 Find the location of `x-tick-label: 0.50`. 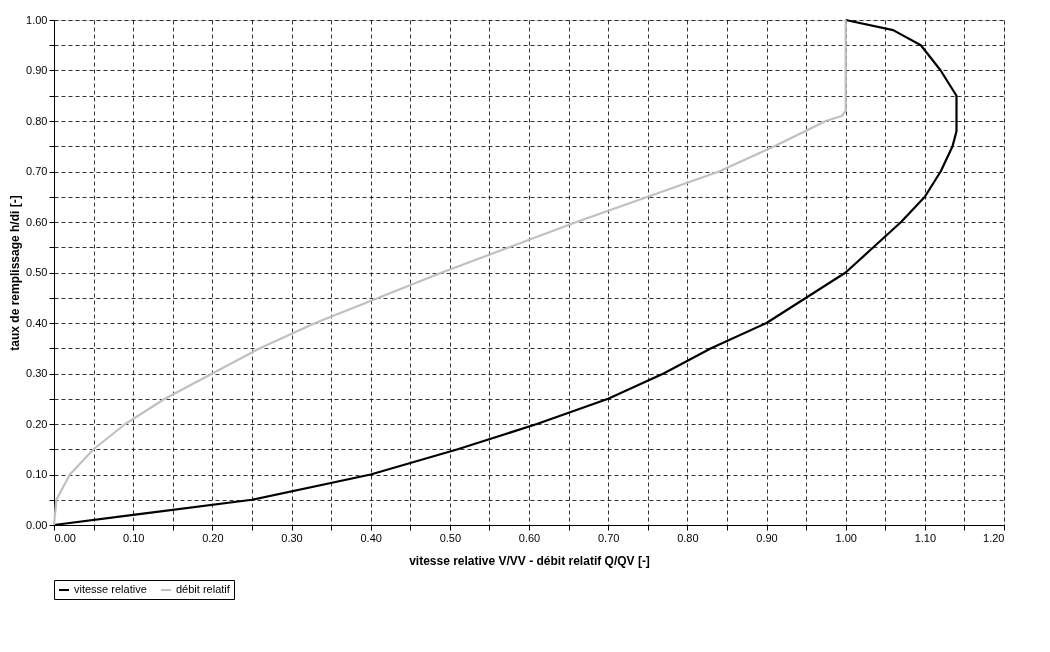

x-tick-label: 0.50 is located at coordinates (450, 537).